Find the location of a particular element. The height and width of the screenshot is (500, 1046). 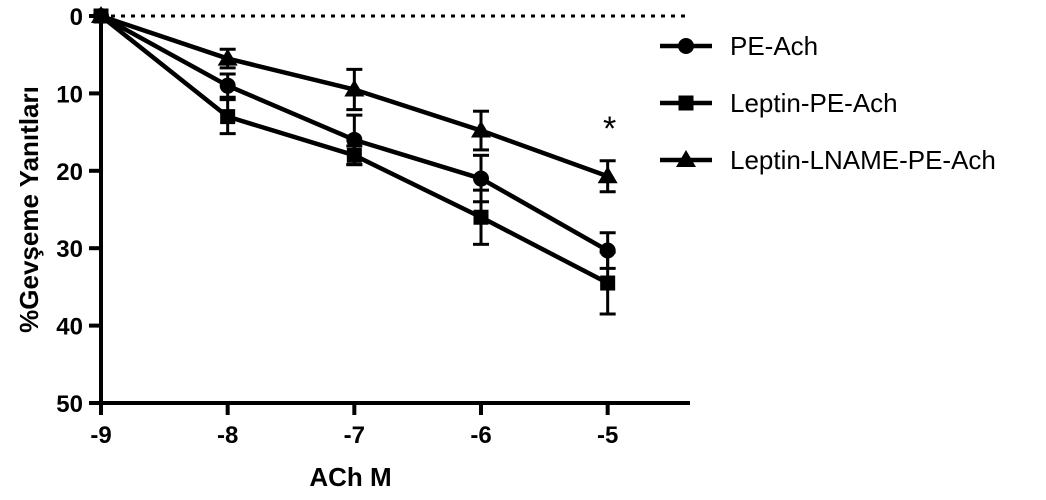

legend-label: PE-Ach is located at coordinates (774, 46).